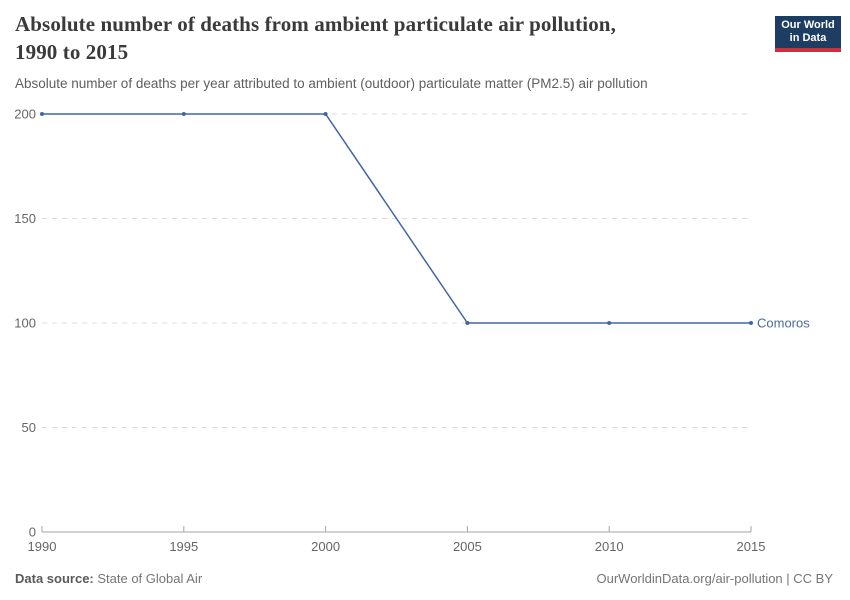 This screenshot has width=850, height=600. I want to click on credit-link: OurWorldinData.org/air-pollution | CC BY, so click(714, 578).